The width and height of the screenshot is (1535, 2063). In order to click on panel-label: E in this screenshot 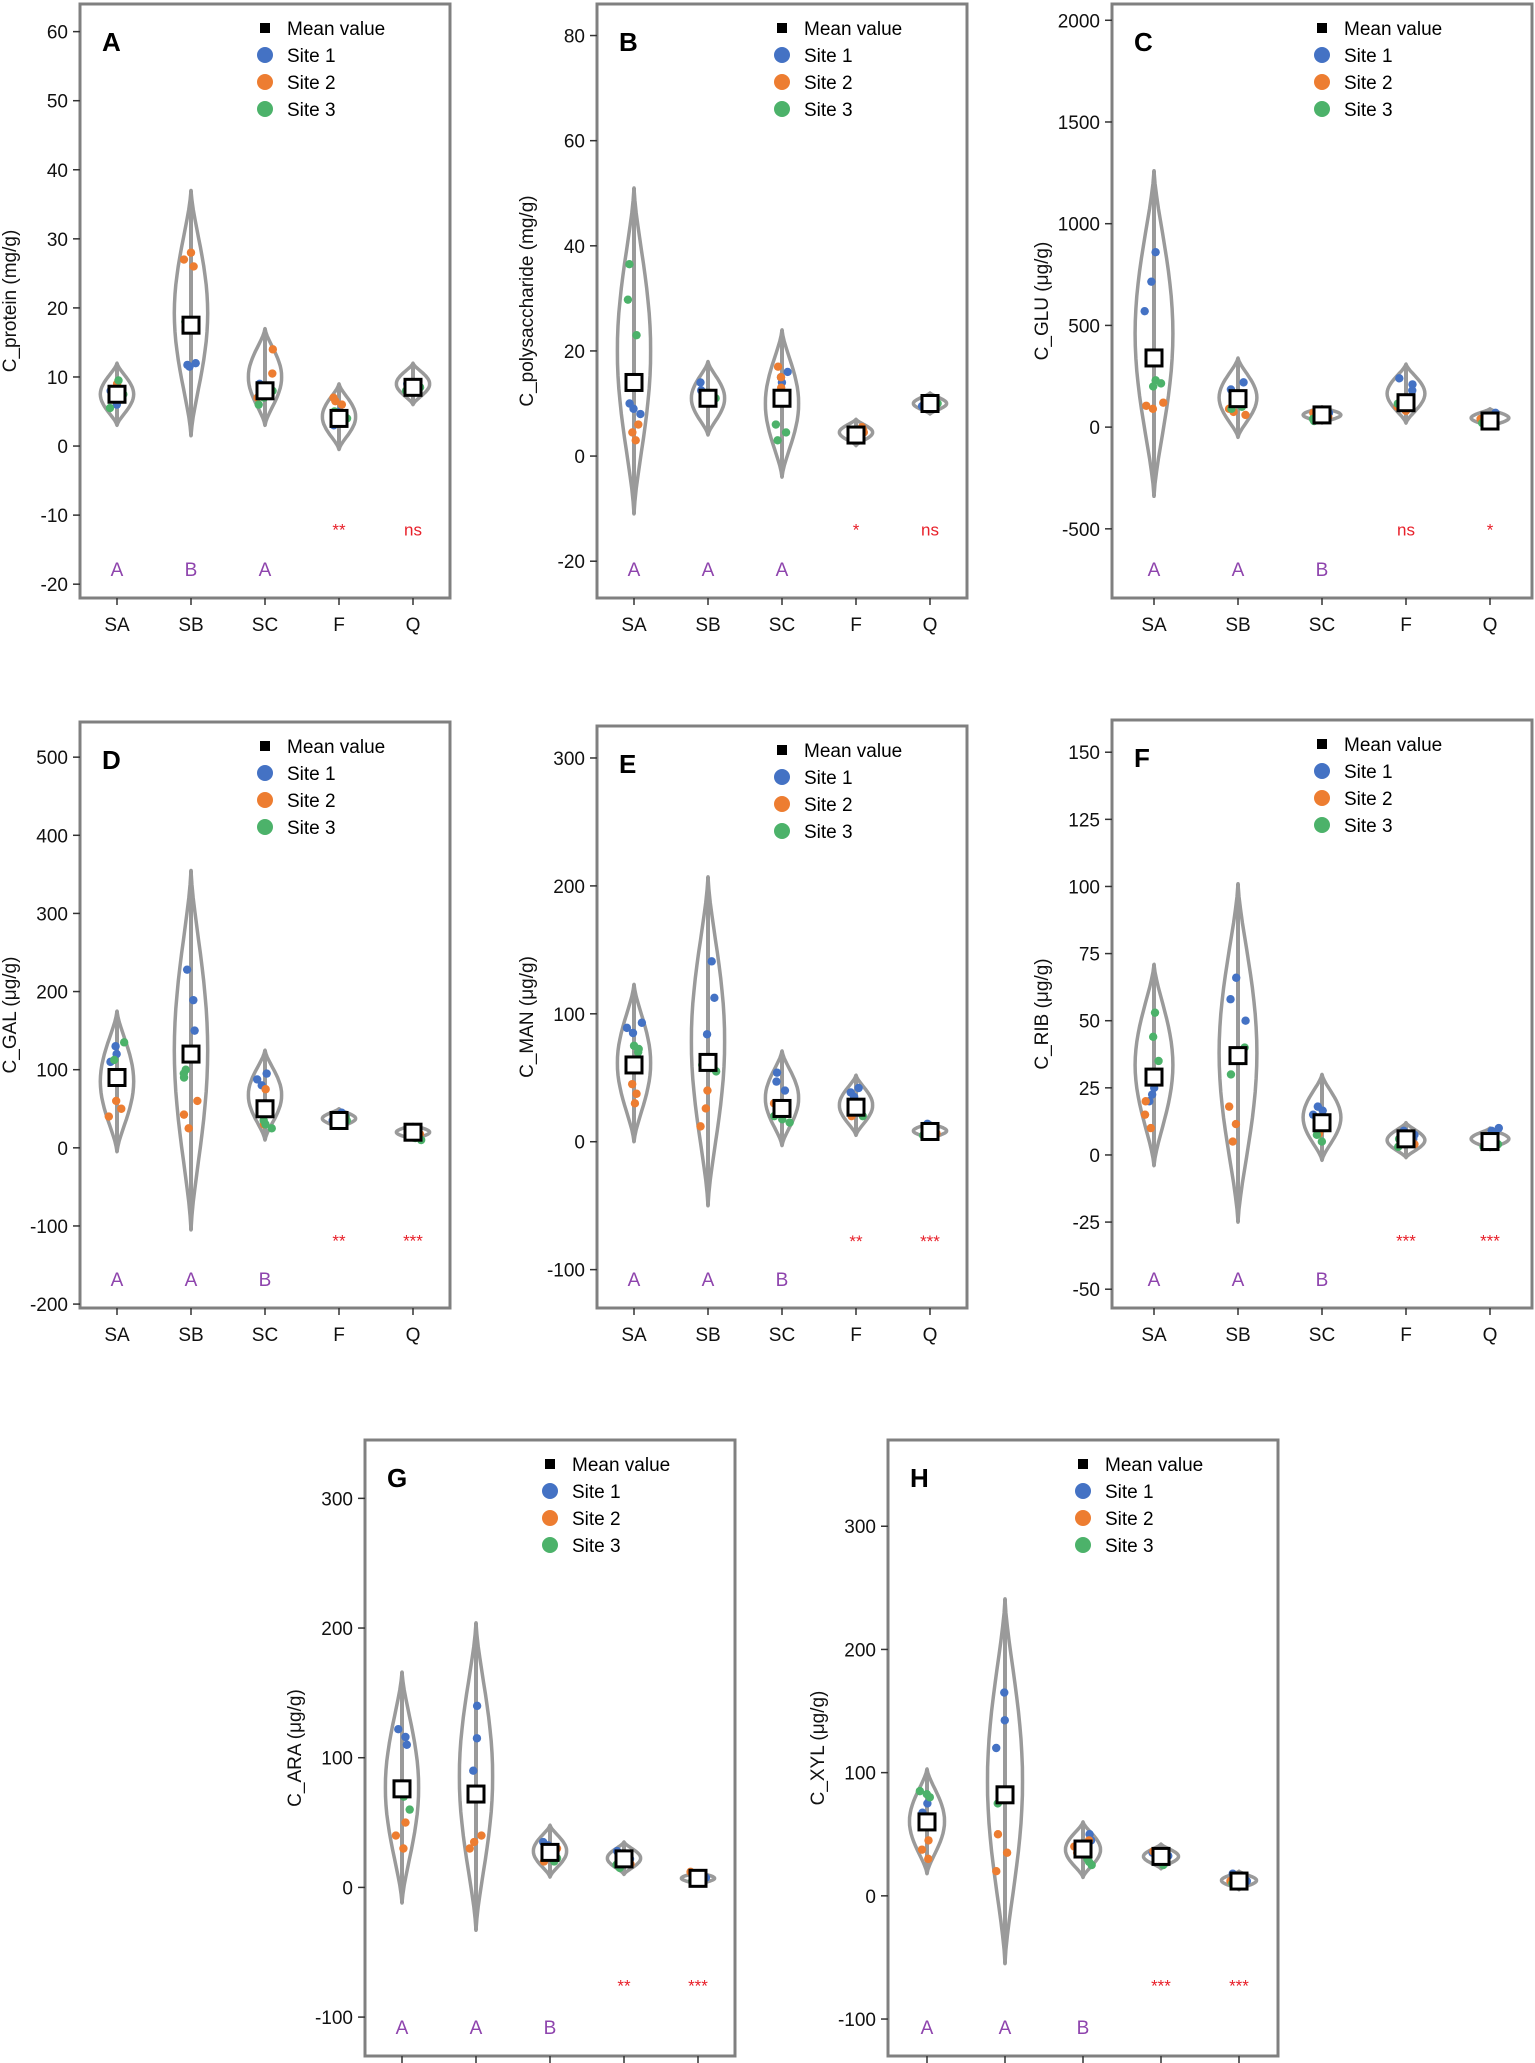, I will do `click(627, 764)`.